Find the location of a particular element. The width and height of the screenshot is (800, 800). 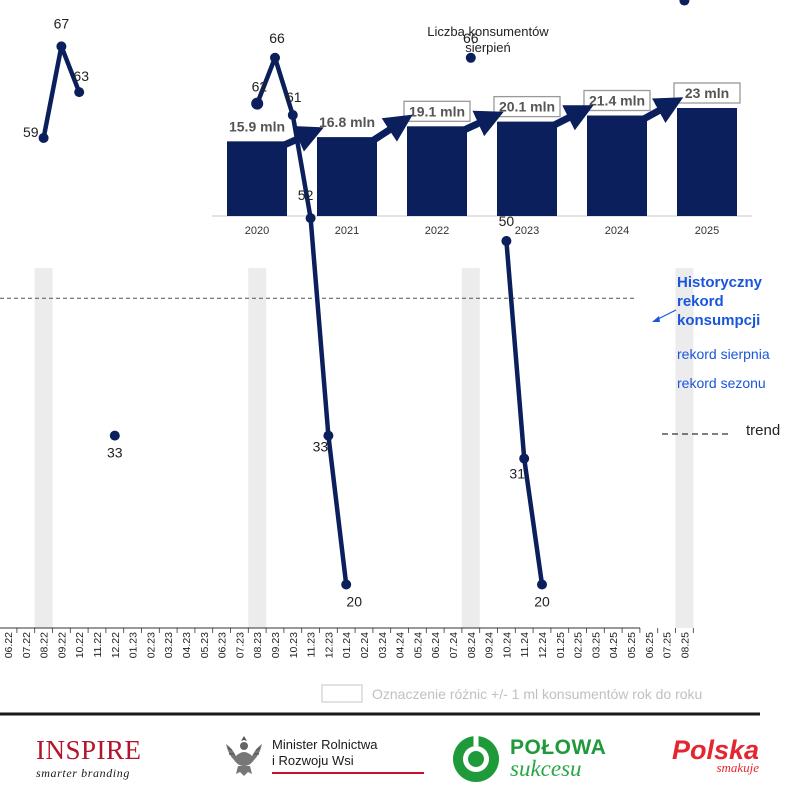

x-tick-label: 05.25 is located at coordinates (632, 645).